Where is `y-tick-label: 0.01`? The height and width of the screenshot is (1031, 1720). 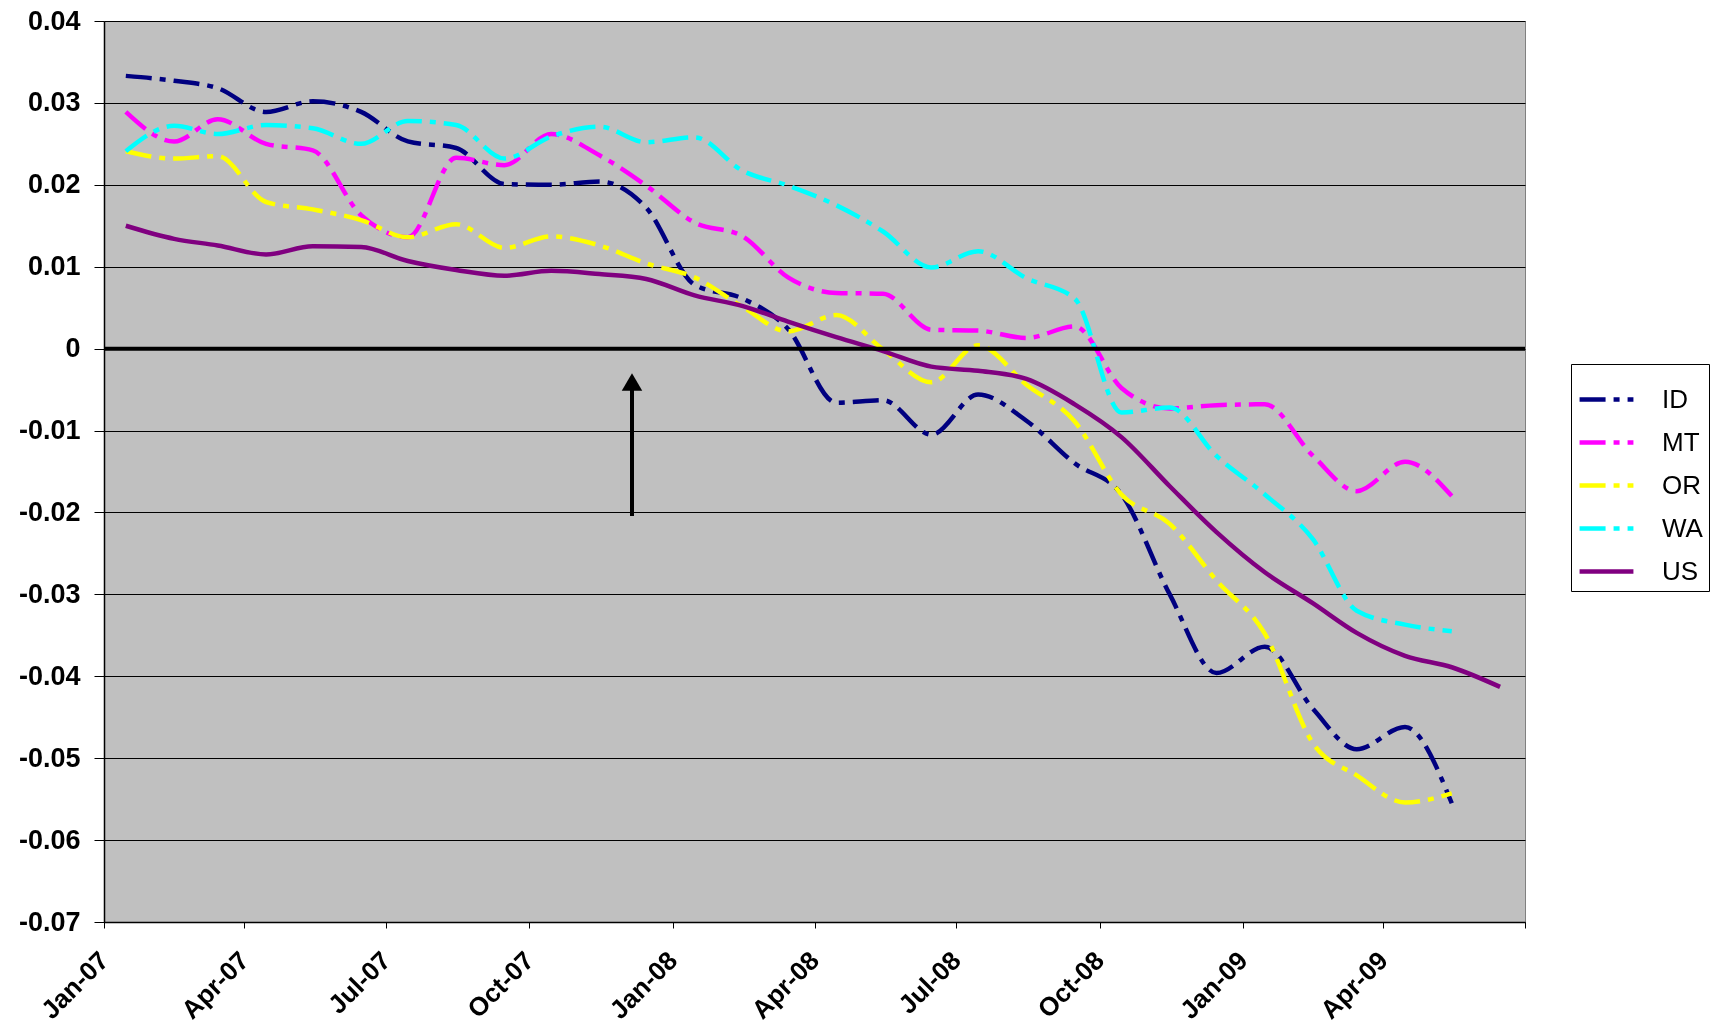 y-tick-label: 0.01 is located at coordinates (54, 266).